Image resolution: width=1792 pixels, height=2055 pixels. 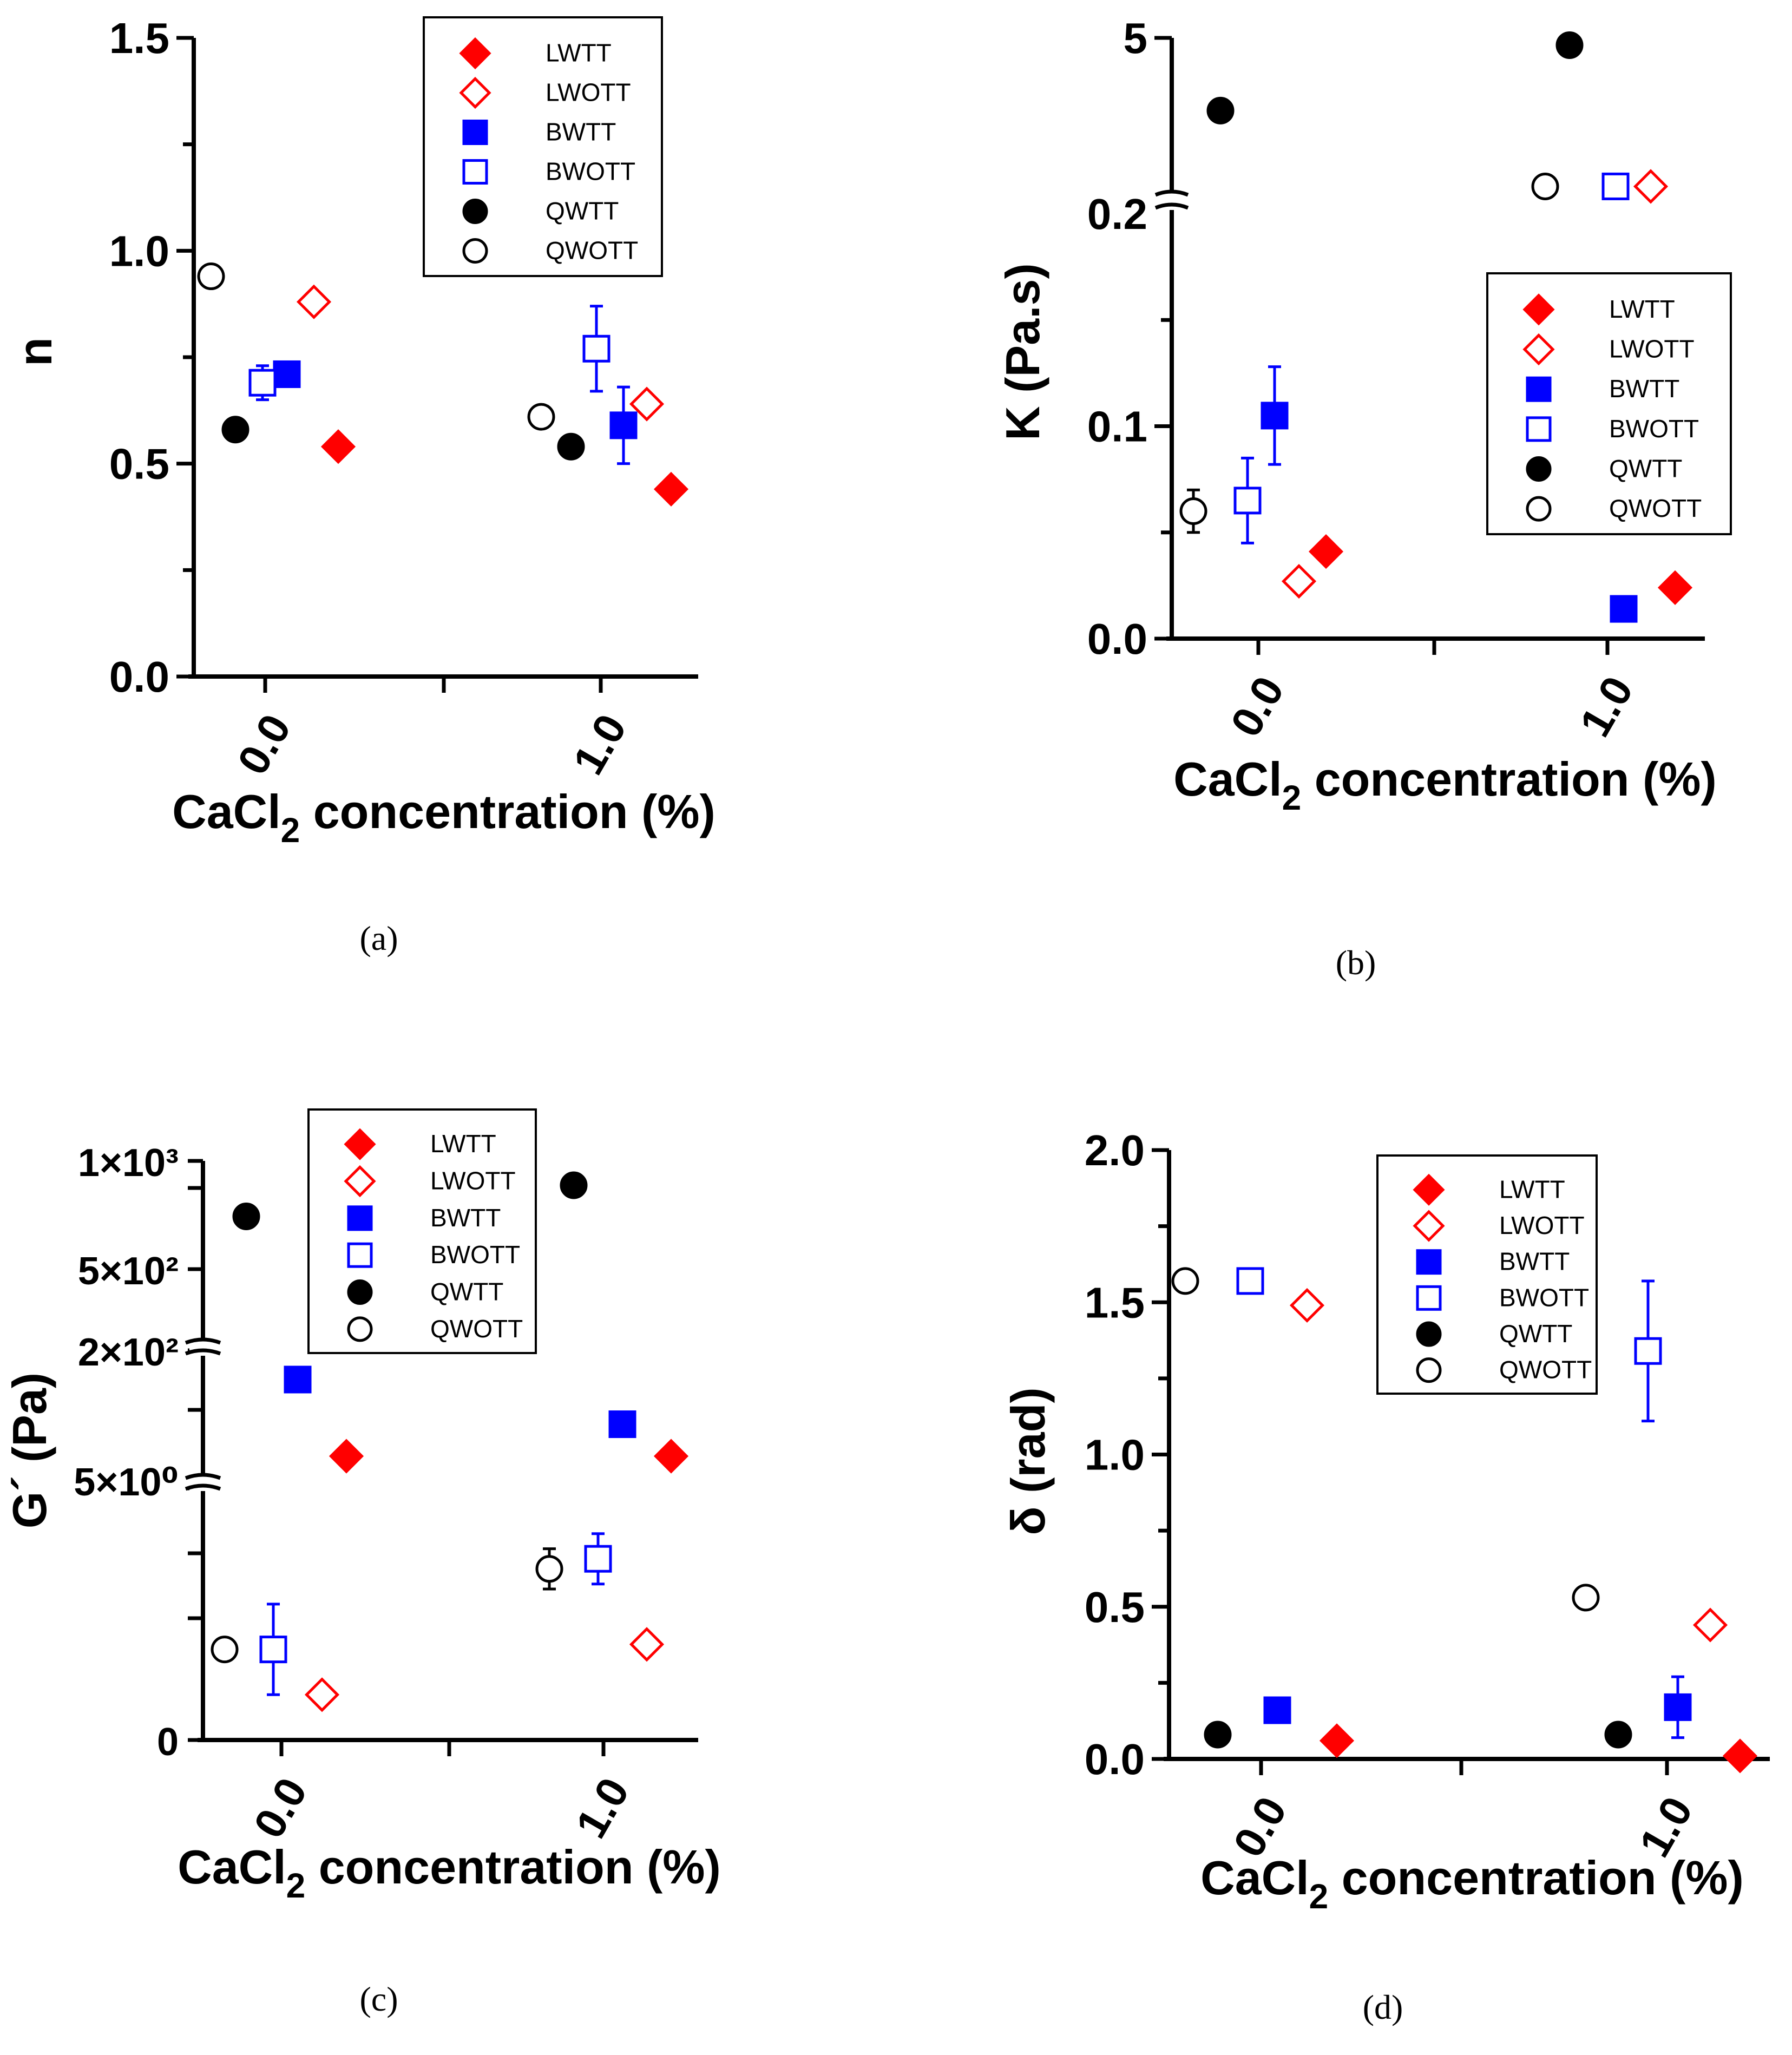 I want to click on y-tick-label: 1.5, so click(x=1115, y=1302).